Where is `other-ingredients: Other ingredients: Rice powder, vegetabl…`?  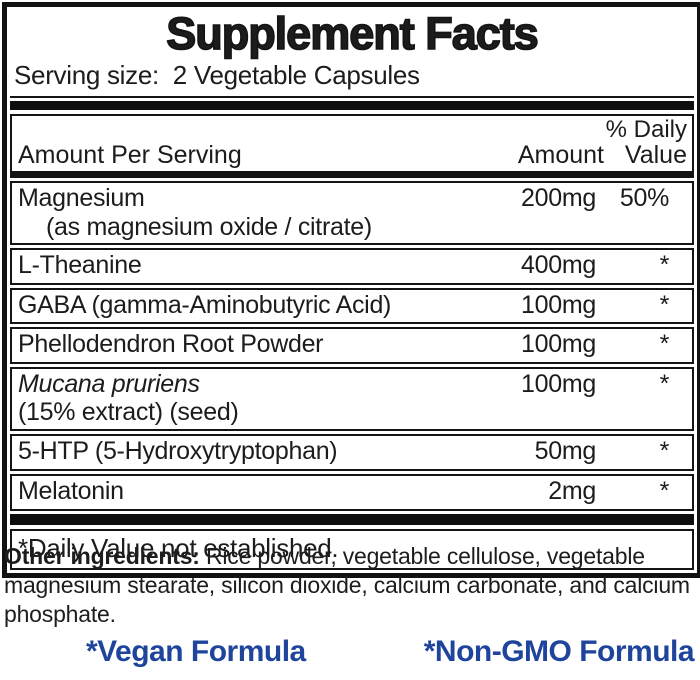
other-ingredients: Other ingredients: Rice powder, vegetabl… is located at coordinates (350, 585).